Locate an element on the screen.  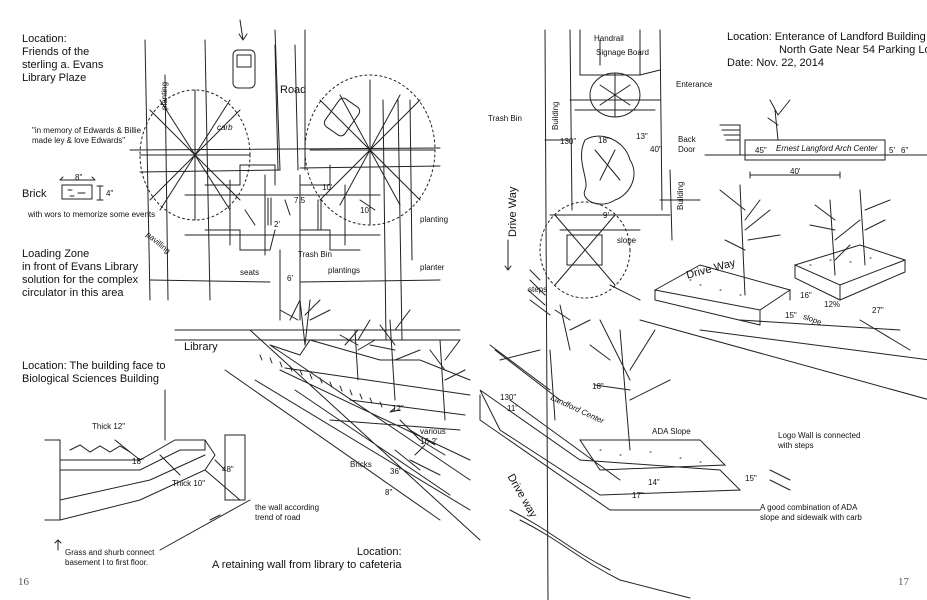
brick-label: Brick is located at coordinates (34, 194).